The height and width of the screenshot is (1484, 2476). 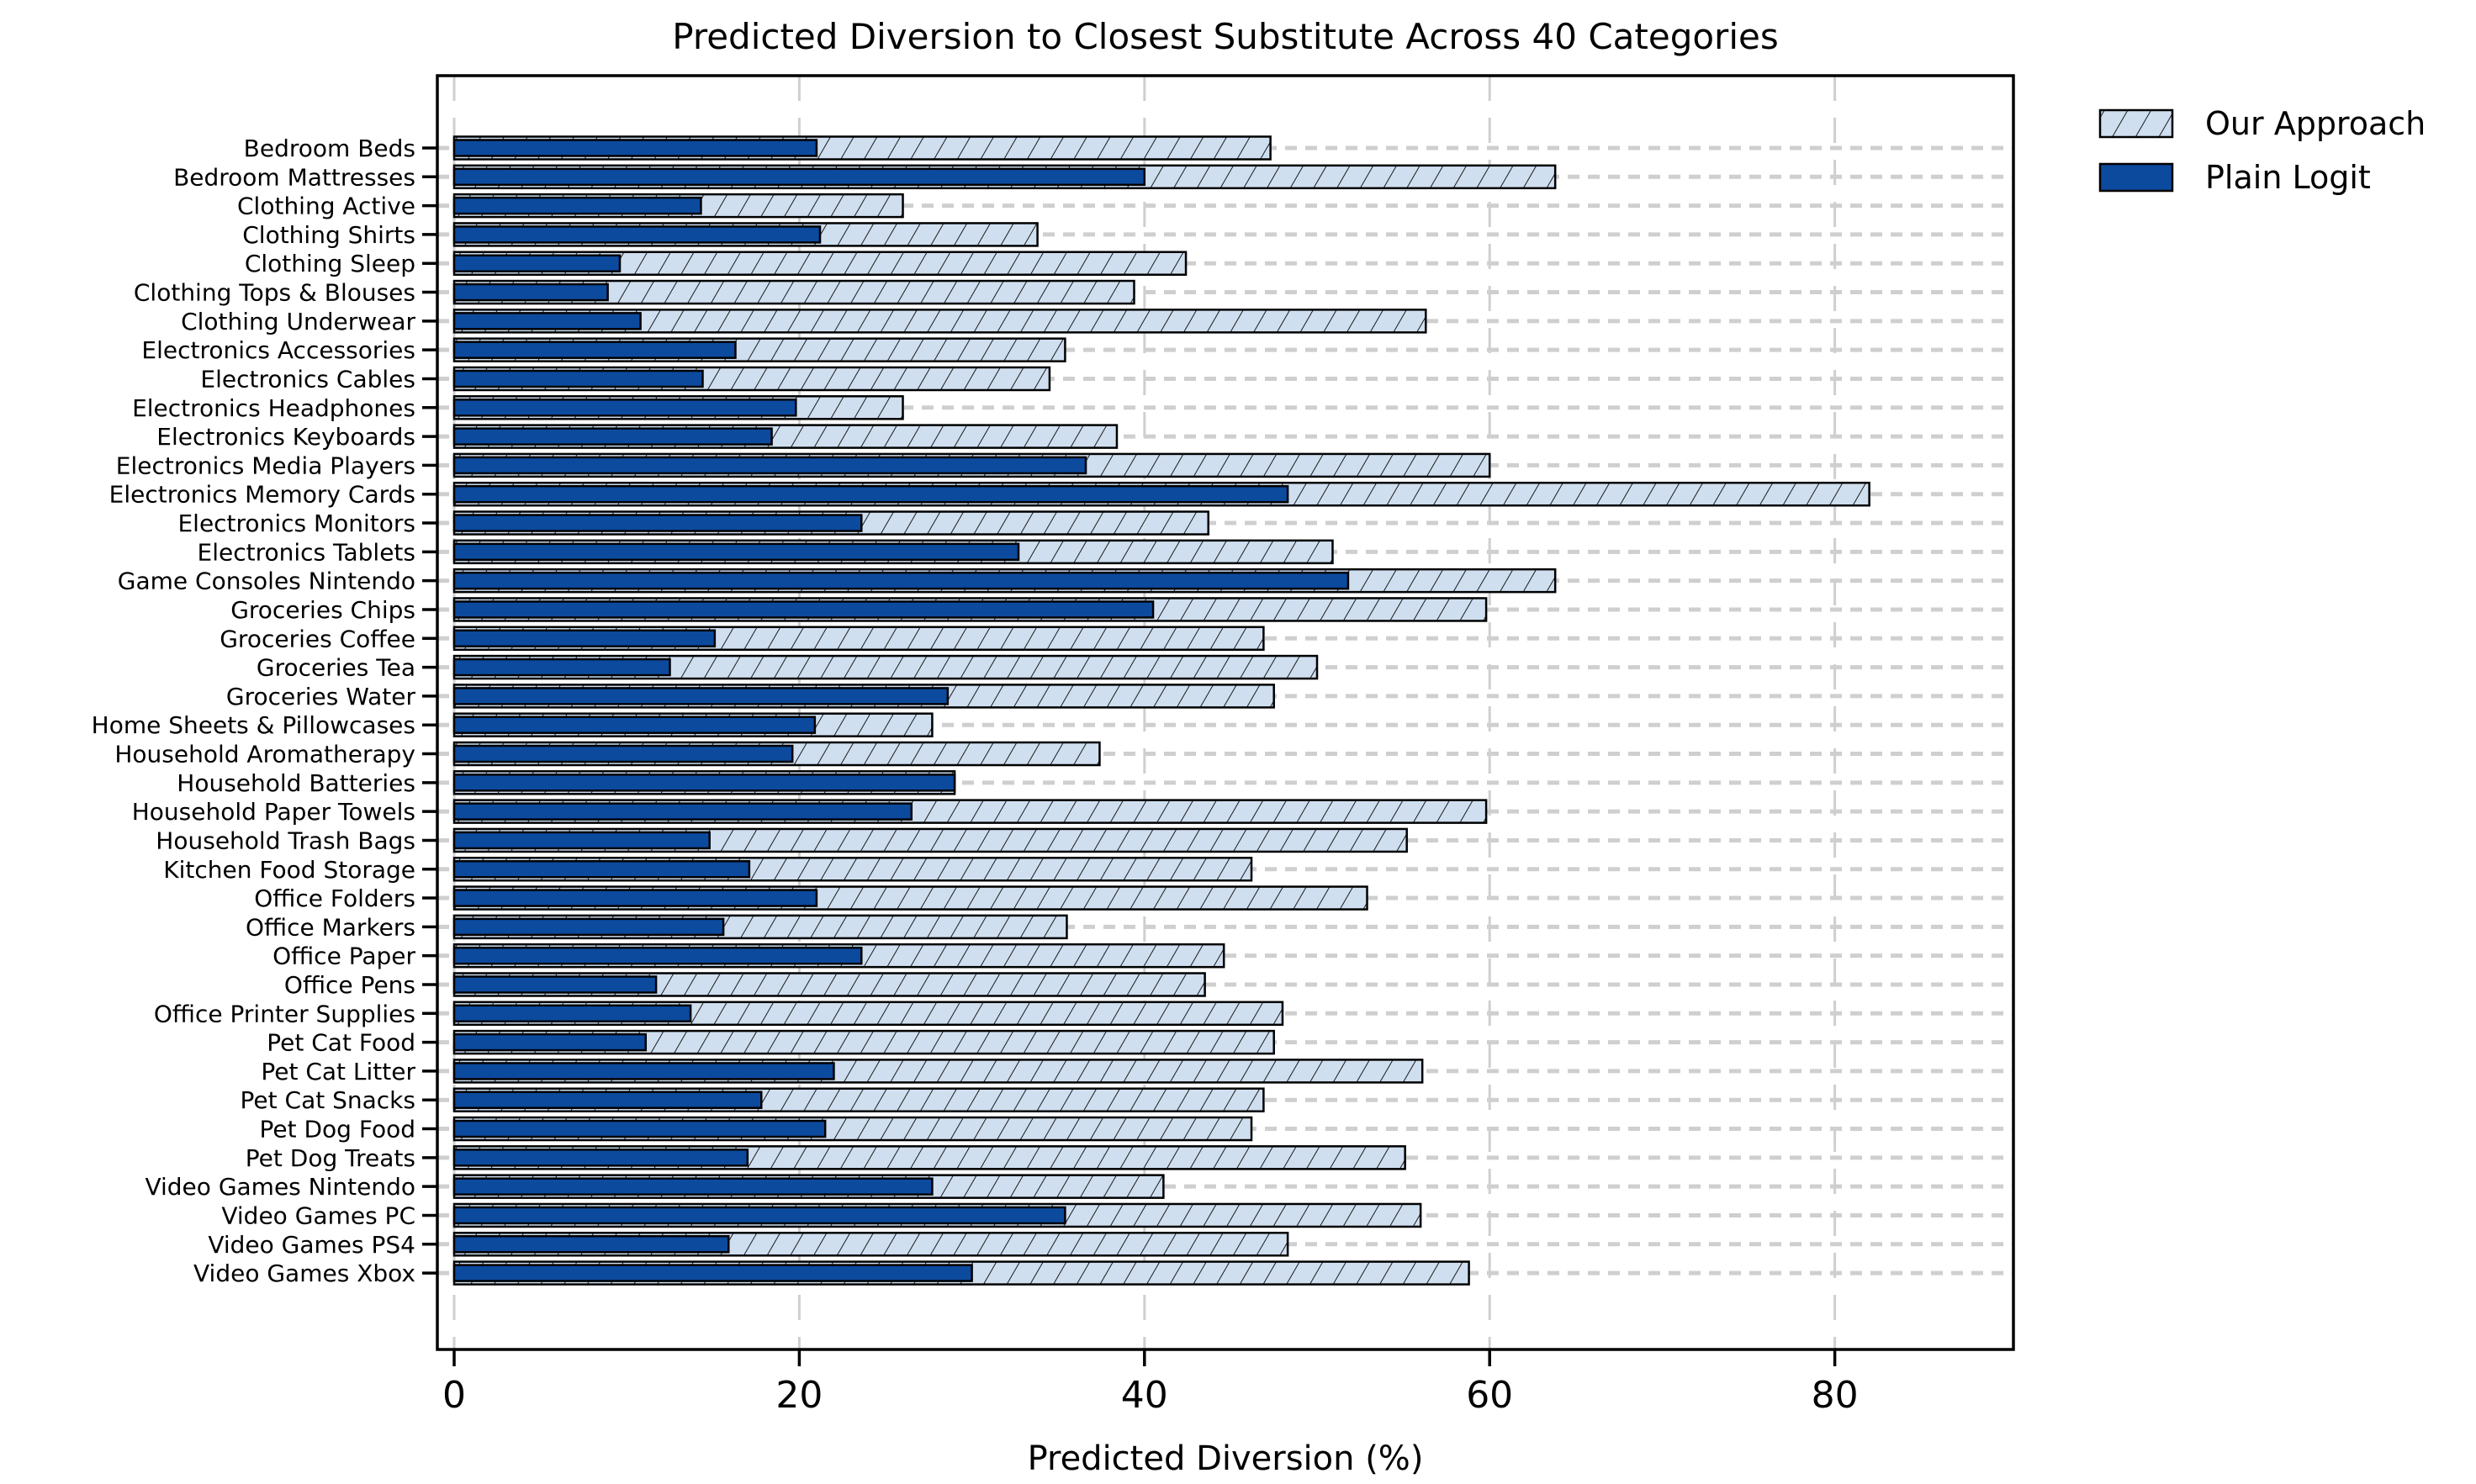 What do you see at coordinates (454, 1395) in the screenshot?
I see `x-tick-label: 0` at bounding box center [454, 1395].